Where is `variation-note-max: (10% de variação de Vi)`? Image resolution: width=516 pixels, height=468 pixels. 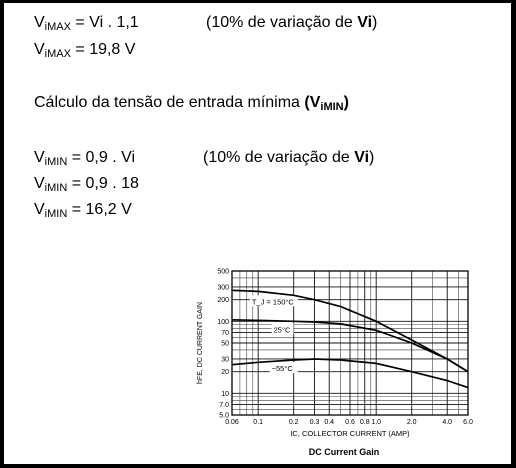 variation-note-max: (10% de variação de Vi) is located at coordinates (292, 22).